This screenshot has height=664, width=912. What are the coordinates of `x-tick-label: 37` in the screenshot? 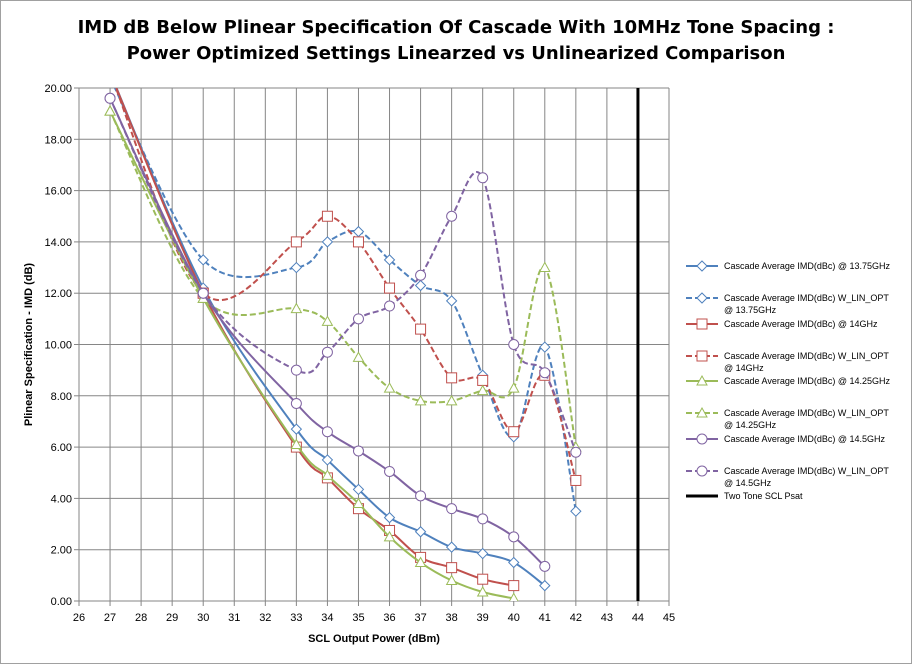 It's located at (420, 618).